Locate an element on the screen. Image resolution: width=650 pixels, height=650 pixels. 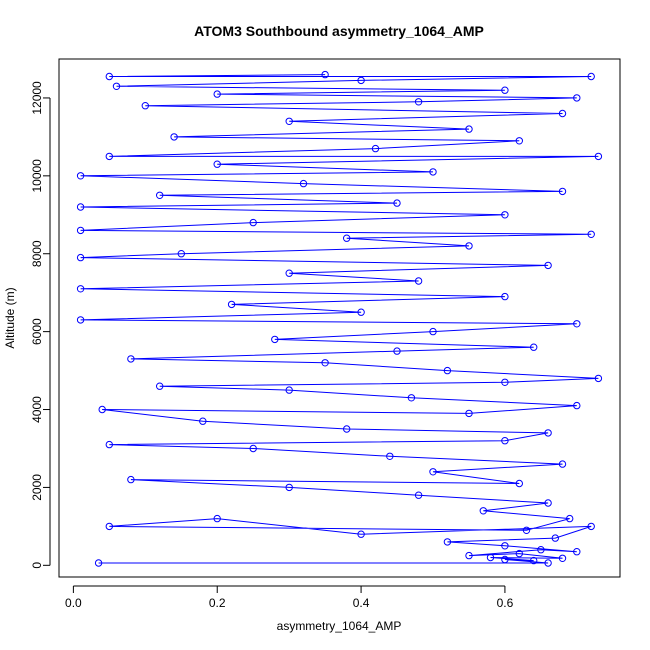
y-tick-label: 12000 is located at coordinates (37, 98).